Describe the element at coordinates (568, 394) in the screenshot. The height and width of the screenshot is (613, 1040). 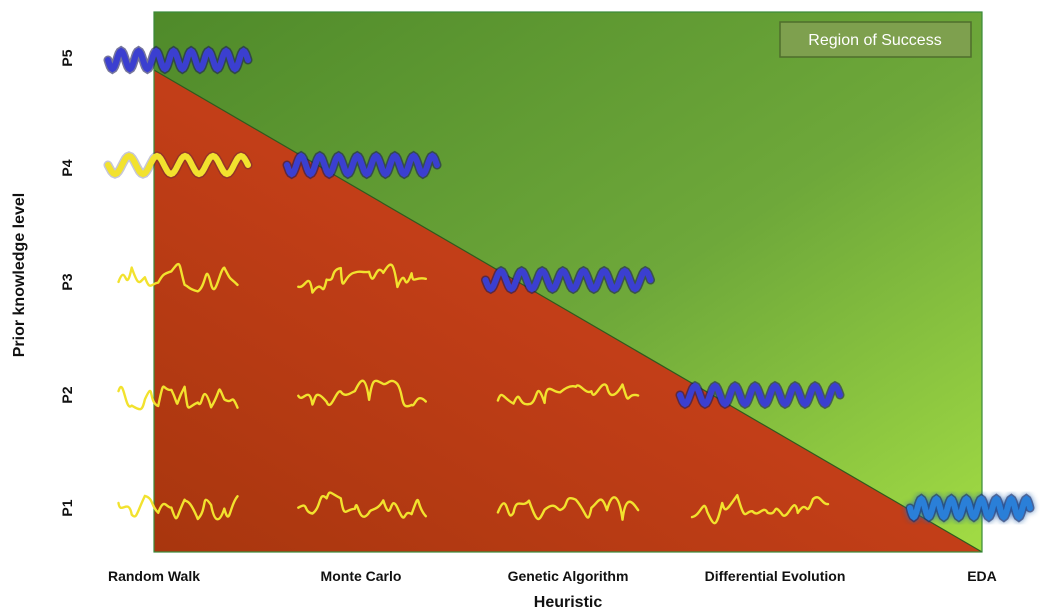
I see `structure-coil-genetic-algorithm-p2` at that location.